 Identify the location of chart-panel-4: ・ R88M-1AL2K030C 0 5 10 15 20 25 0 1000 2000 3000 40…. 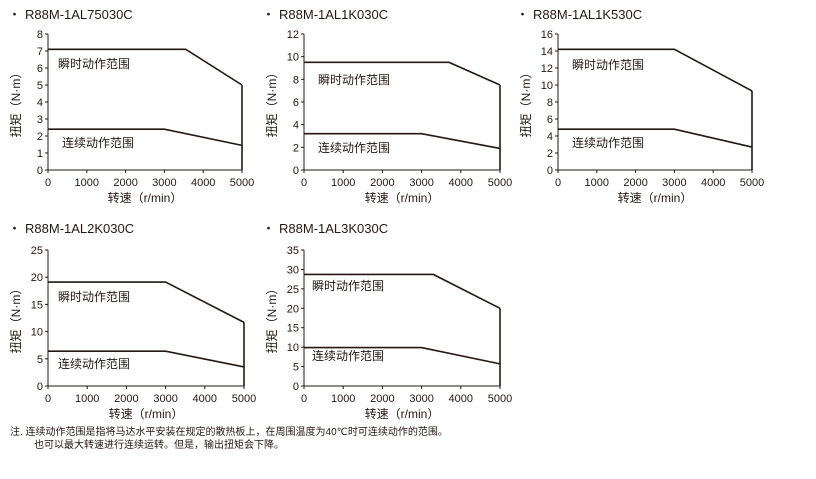
(133, 320).